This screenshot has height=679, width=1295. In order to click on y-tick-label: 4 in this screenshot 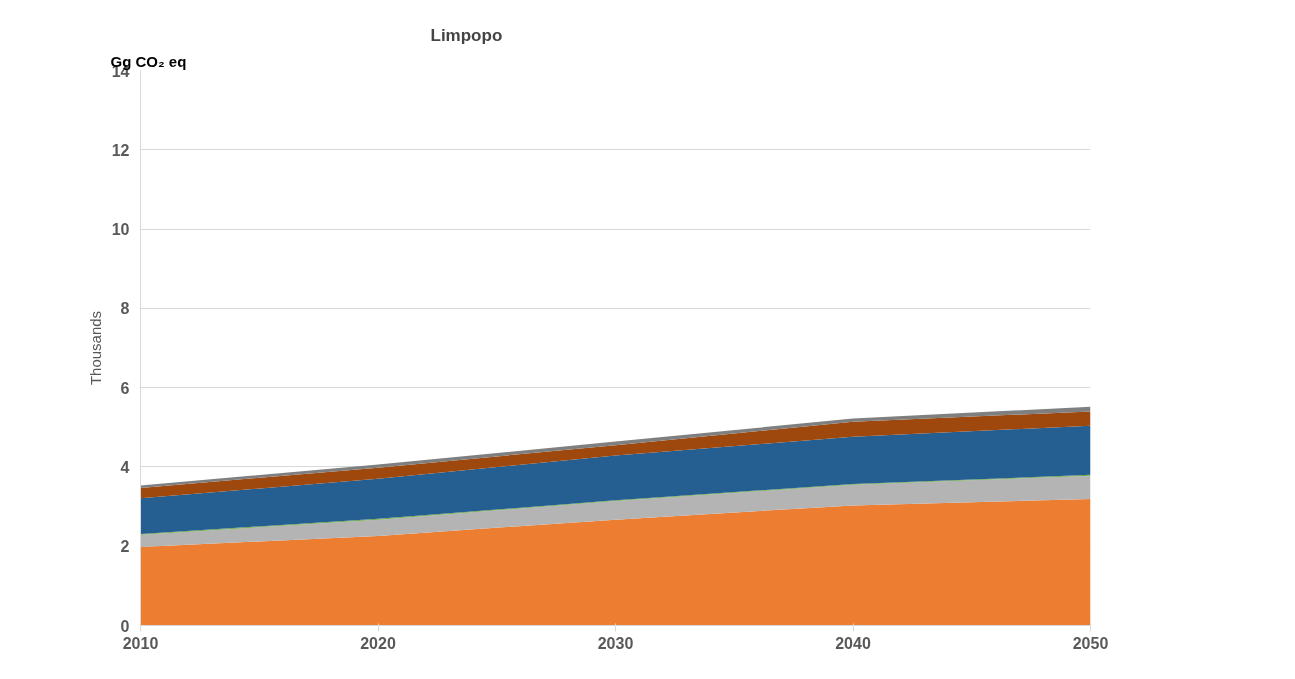, I will do `click(125, 467)`.